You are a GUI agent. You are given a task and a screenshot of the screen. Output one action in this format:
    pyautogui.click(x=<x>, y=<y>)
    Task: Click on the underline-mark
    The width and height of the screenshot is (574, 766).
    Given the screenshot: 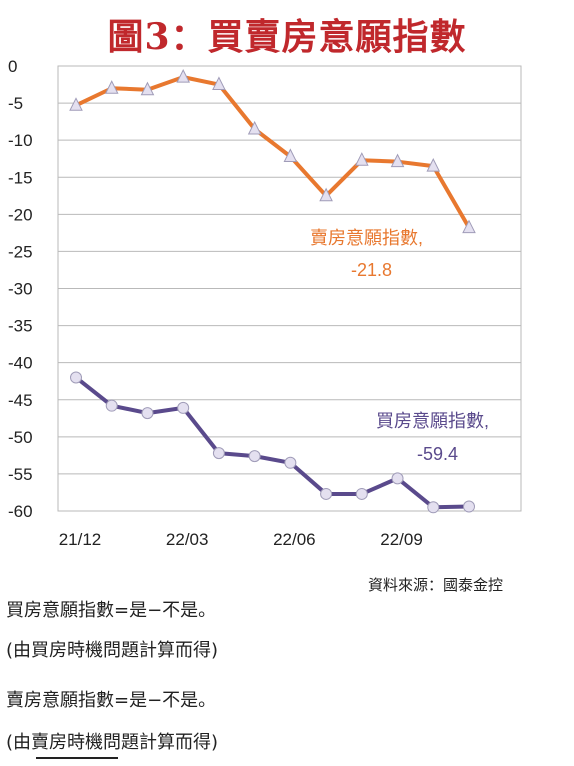 What is the action you would take?
    pyautogui.click(x=77, y=758)
    